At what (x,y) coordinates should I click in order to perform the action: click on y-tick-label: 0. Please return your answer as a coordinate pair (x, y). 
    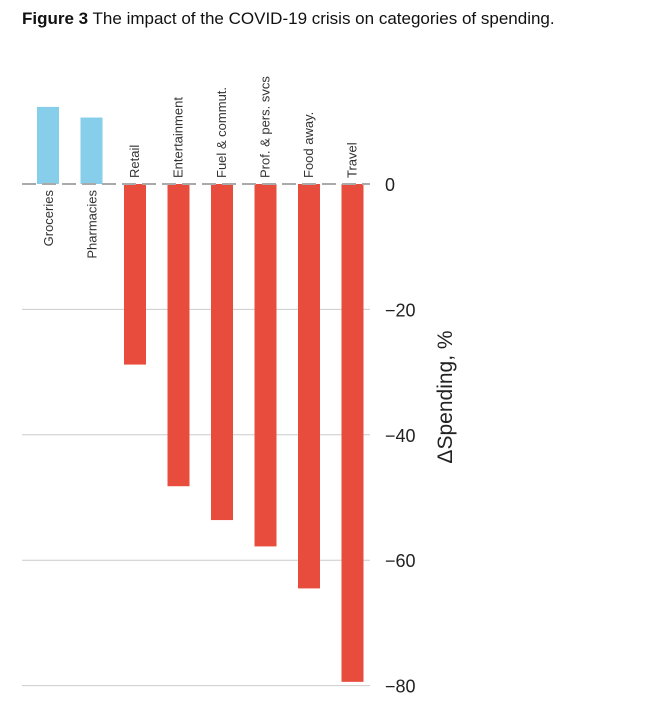
    Looking at the image, I should click on (390, 185).